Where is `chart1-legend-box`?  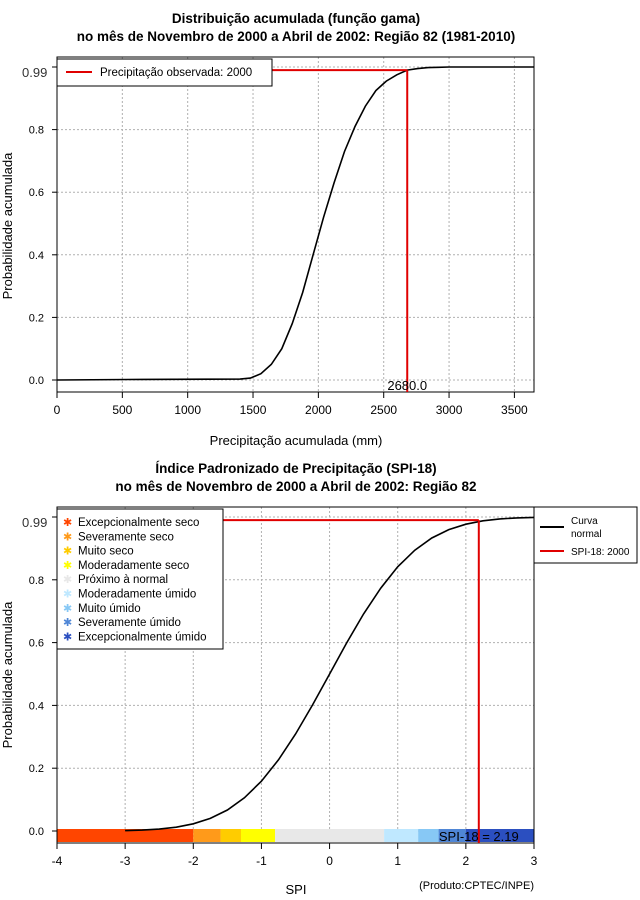
chart1-legend-box is located at coordinates (164, 72).